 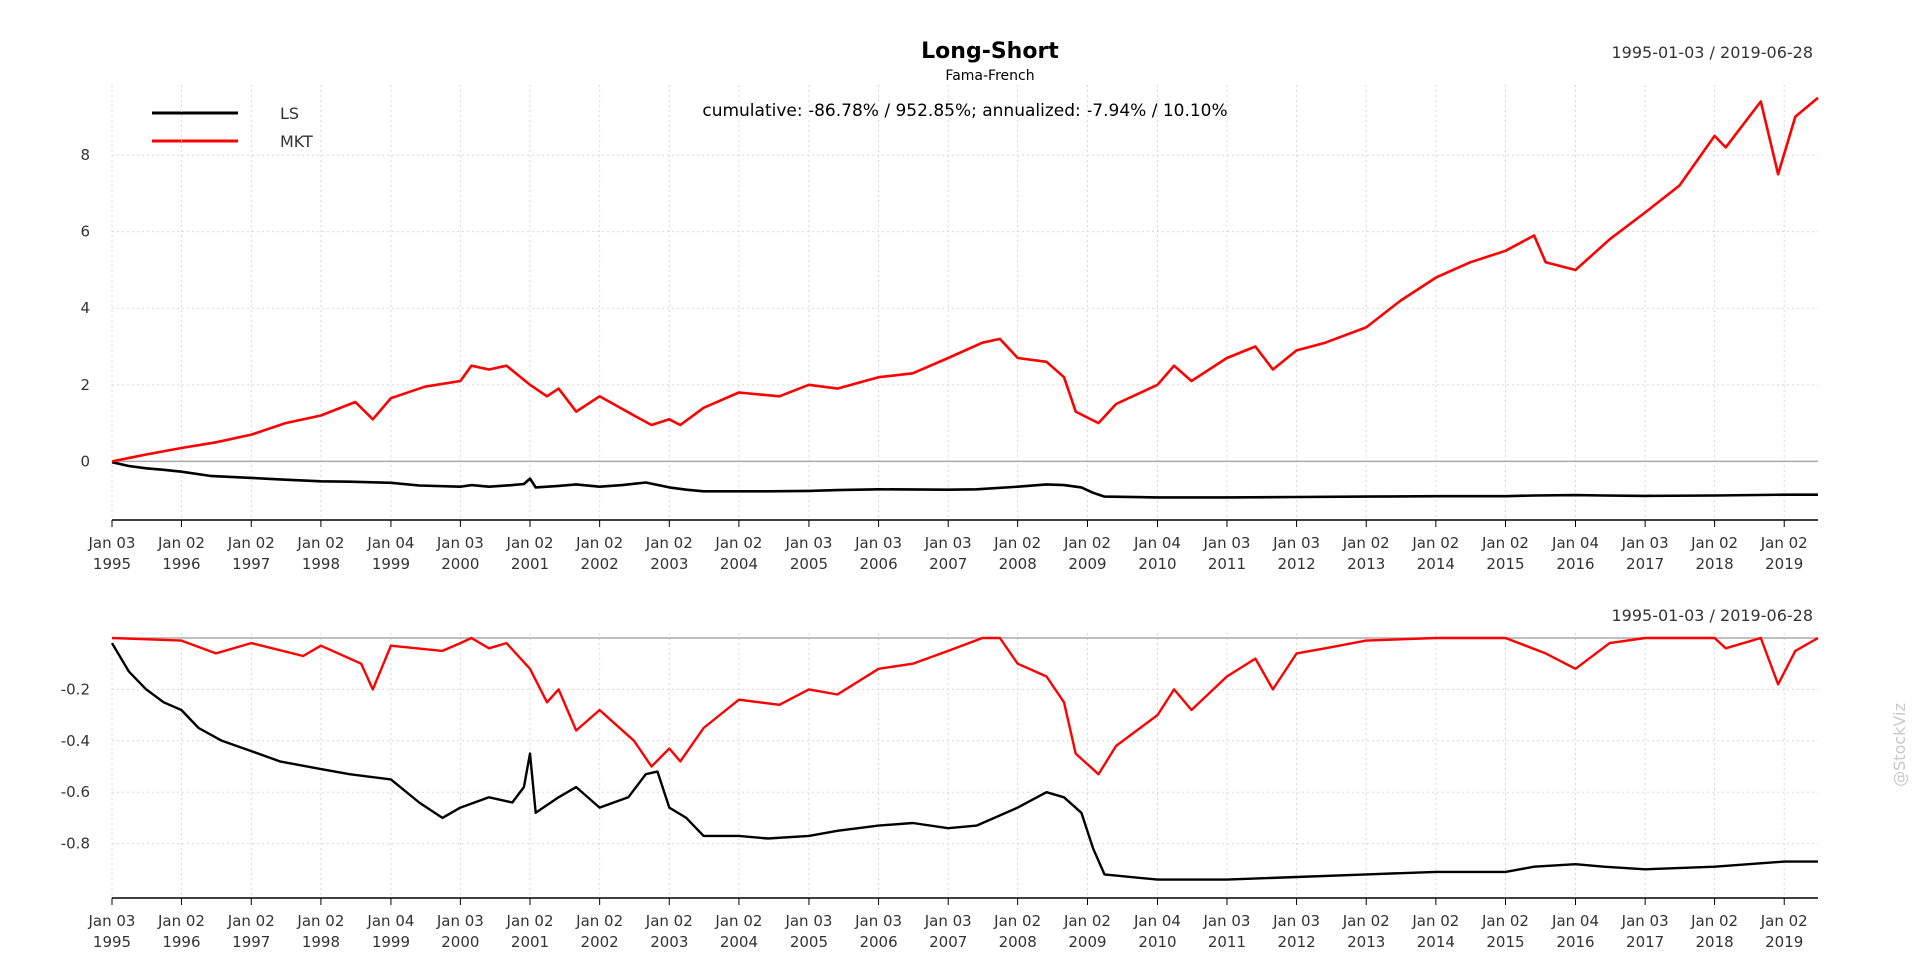 I want to click on x-tick-year: 2010, so click(x=1157, y=564).